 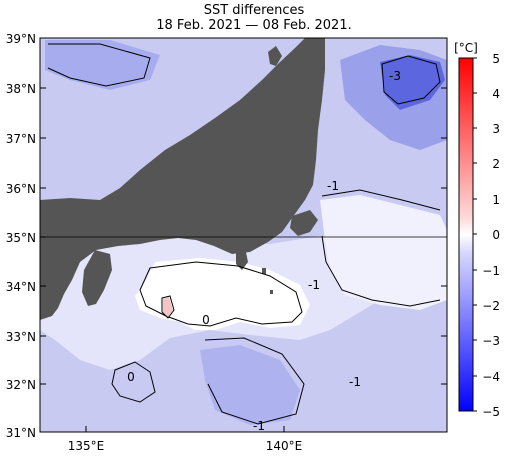 I want to click on latitude-label: 35°N, so click(x=21, y=238).